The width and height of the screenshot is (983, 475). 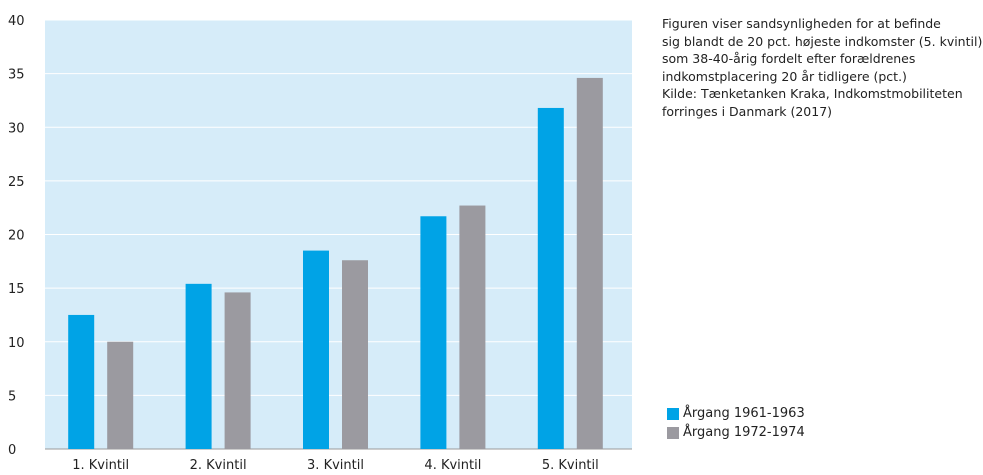 I want to click on legend-item-series-2: Årgang 1972-1974, so click(x=736, y=432).